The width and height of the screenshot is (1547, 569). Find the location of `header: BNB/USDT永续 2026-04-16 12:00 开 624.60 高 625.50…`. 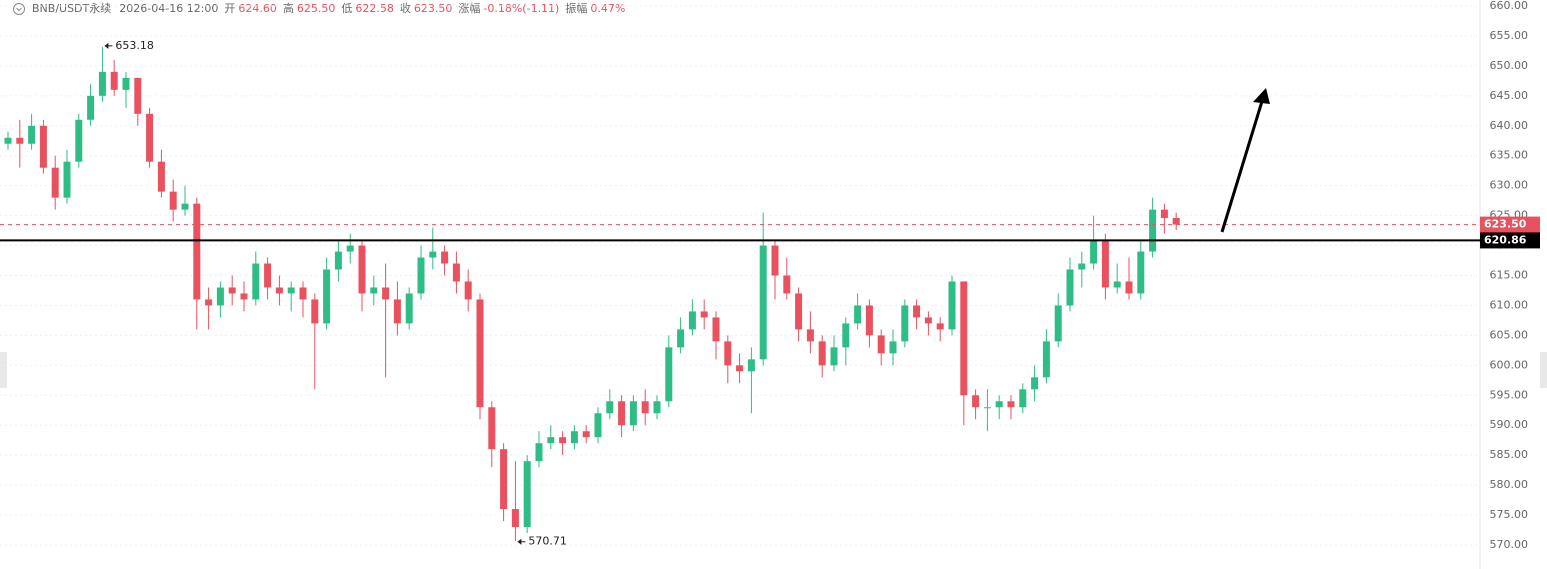

header: BNB/USDT永续 2026-04-16 12:00 开 624.60 高 625.50… is located at coordinates (328, 8).